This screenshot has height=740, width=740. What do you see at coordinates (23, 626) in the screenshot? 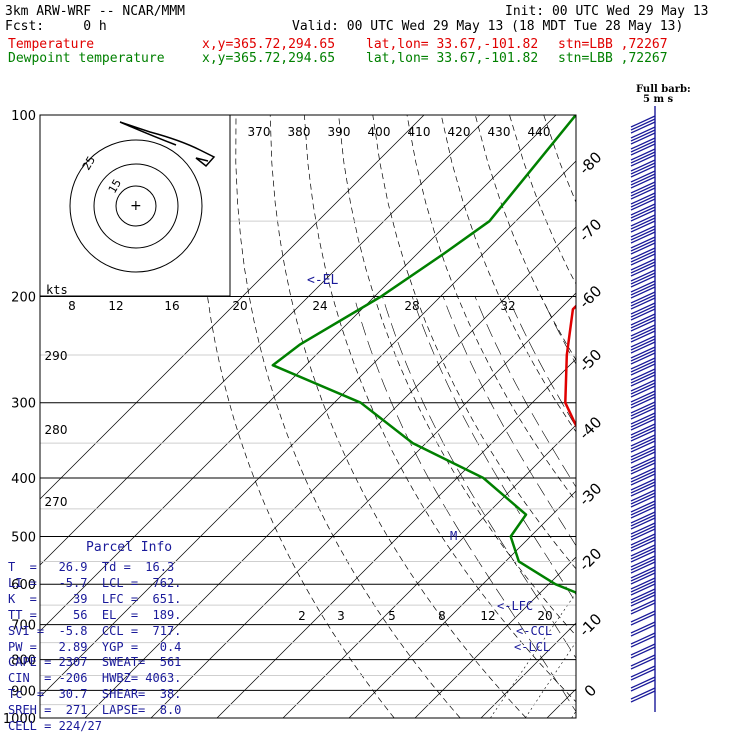
I see `pressure-tick-label: 700` at bounding box center [23, 626].